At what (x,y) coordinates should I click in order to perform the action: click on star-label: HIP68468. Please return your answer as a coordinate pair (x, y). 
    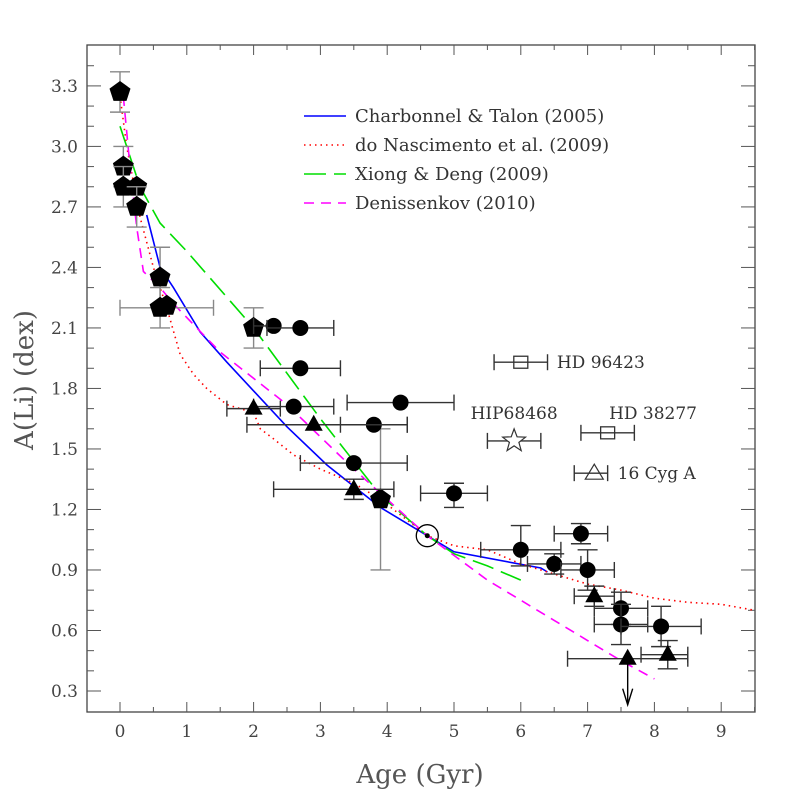
    Looking at the image, I should click on (514, 414).